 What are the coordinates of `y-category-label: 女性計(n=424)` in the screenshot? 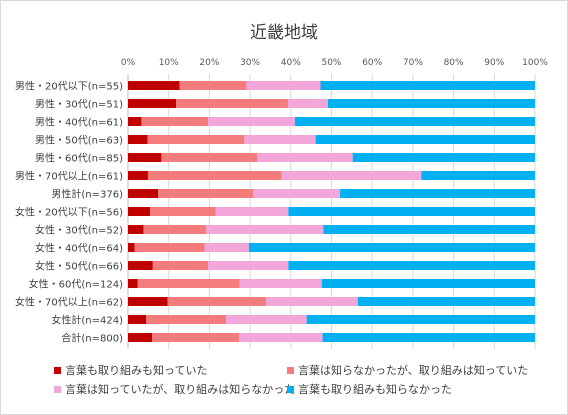 It's located at (87, 320).